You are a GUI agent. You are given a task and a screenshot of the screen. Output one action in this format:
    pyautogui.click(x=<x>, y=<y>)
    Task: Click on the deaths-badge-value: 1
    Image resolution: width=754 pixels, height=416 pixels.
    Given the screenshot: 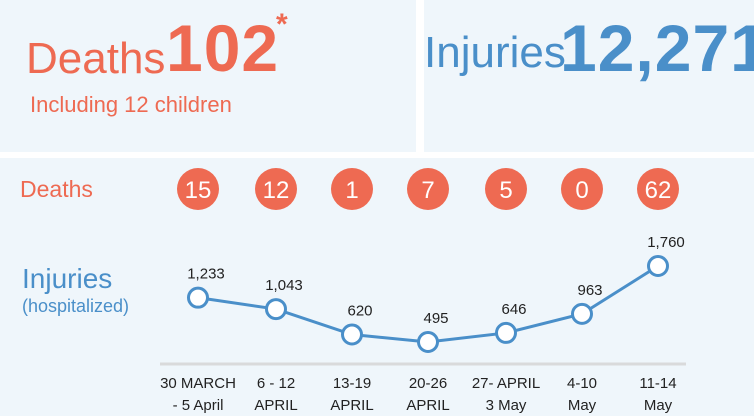 What is the action you would take?
    pyautogui.click(x=351, y=190)
    